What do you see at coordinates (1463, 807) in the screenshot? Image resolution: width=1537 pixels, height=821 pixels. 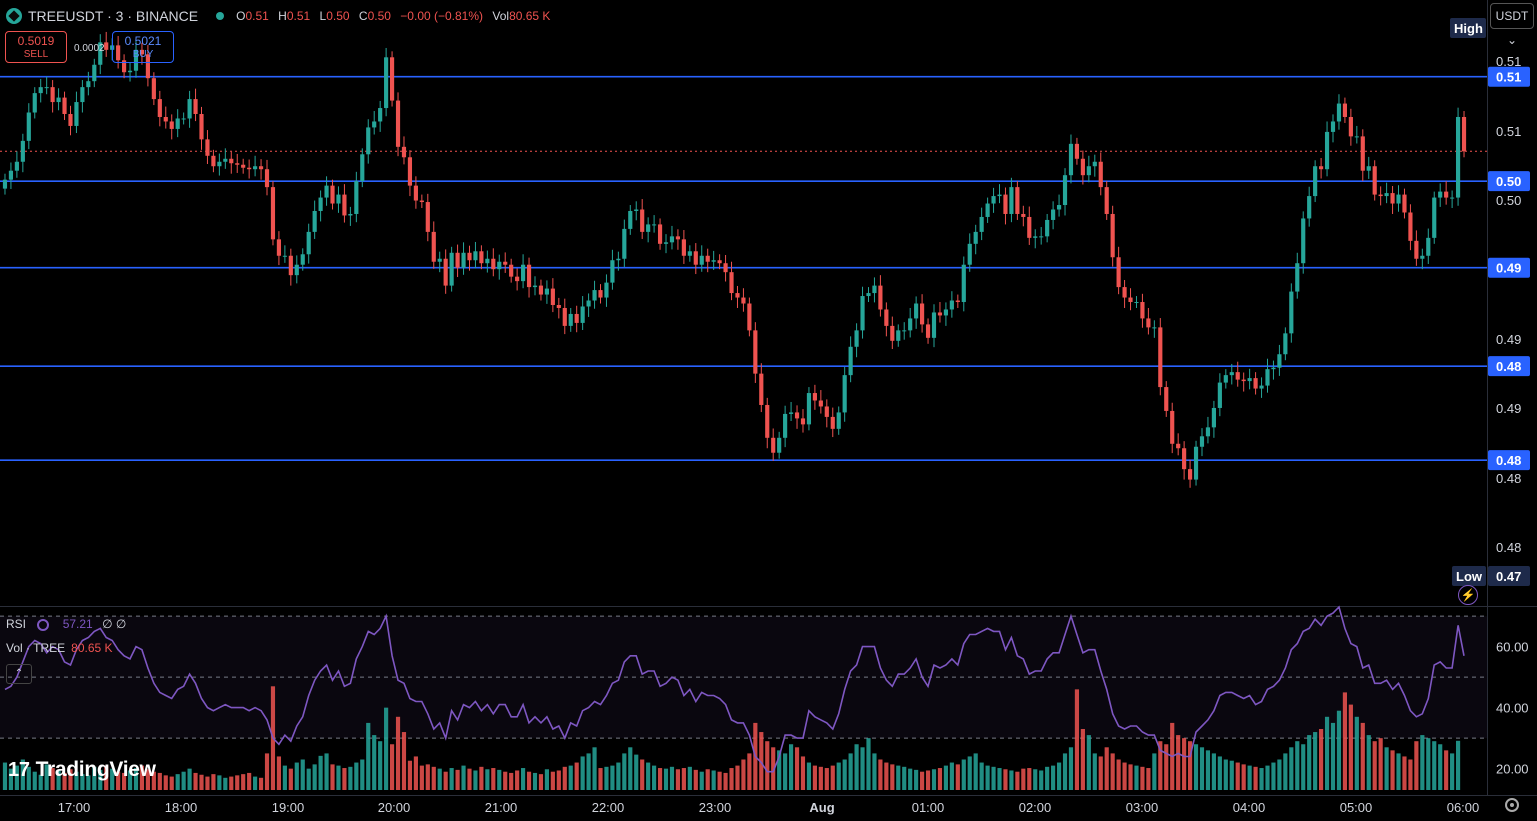 I see `time-tick-label: 06:00` at bounding box center [1463, 807].